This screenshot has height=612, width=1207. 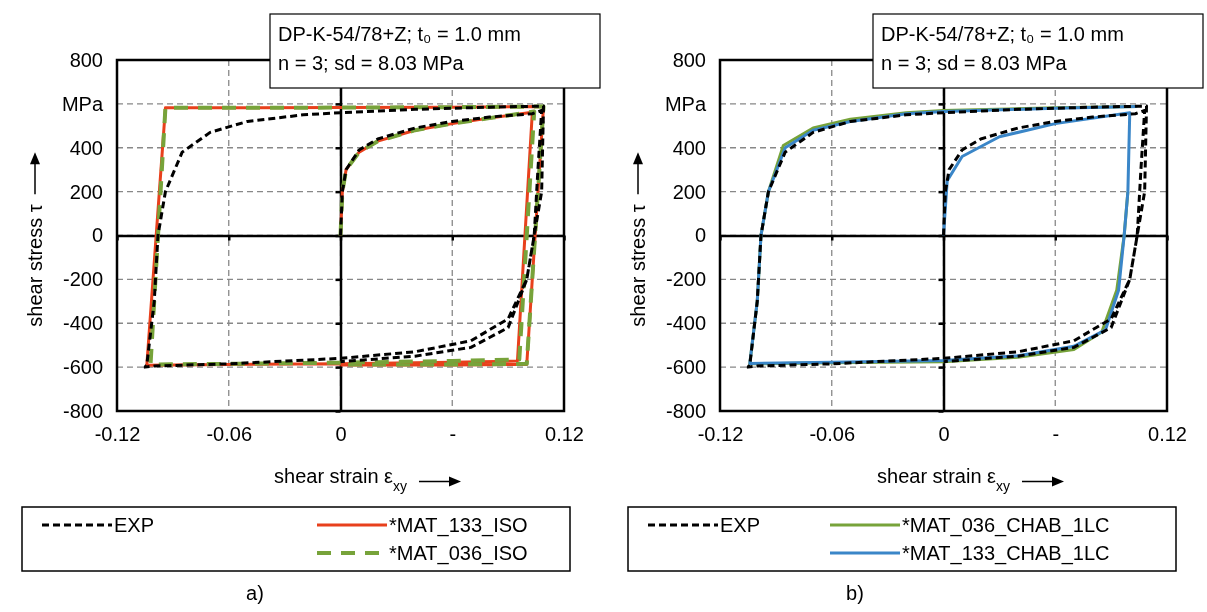 What do you see at coordinates (458, 525) in the screenshot?
I see `legend-label: *MAT_133_ISO` at bounding box center [458, 525].